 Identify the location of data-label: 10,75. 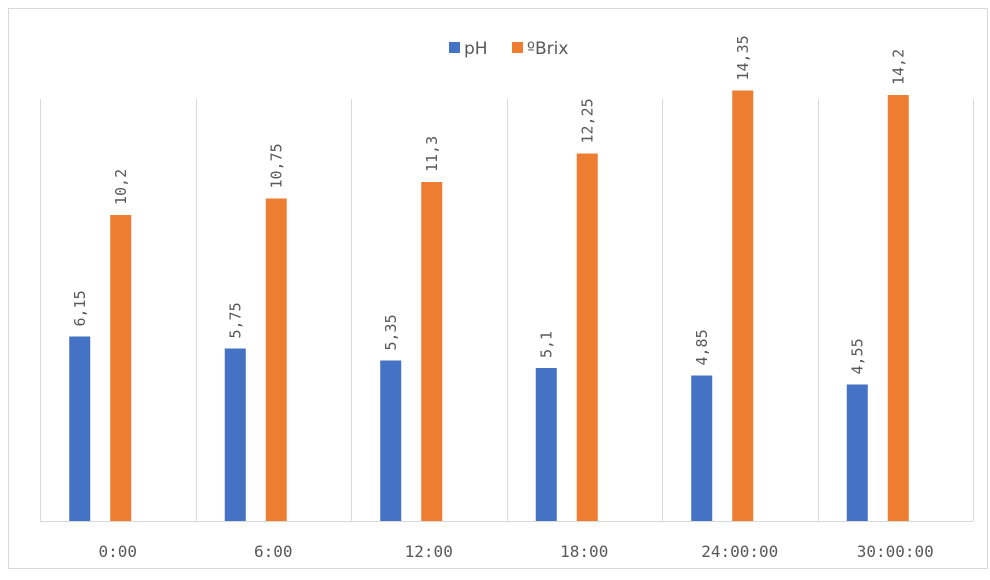
(276, 165).